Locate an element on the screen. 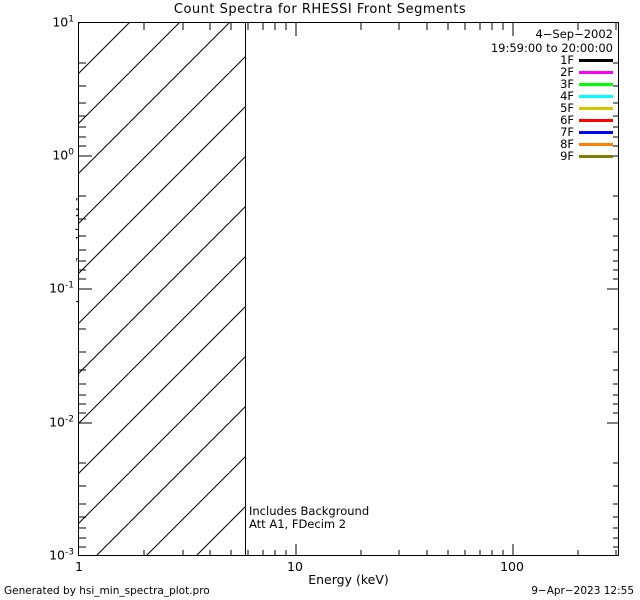 This screenshot has width=640, height=600. footer-timestamp: 9−Apr−2023 12:55 is located at coordinates (582, 591).